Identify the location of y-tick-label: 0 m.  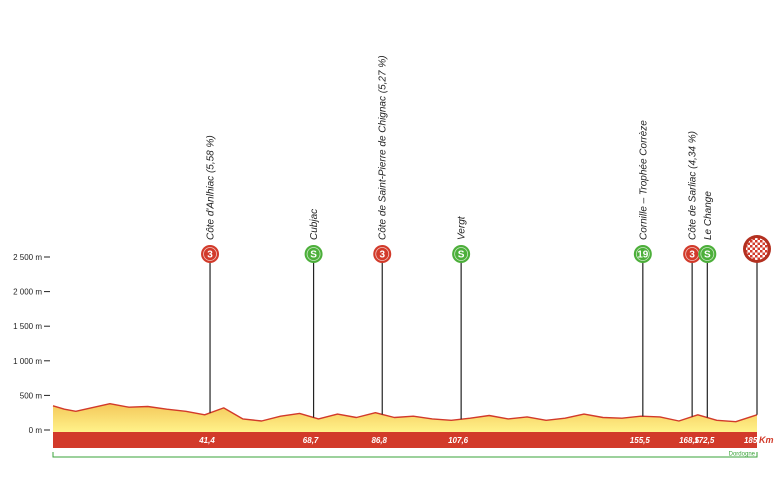
(36, 430).